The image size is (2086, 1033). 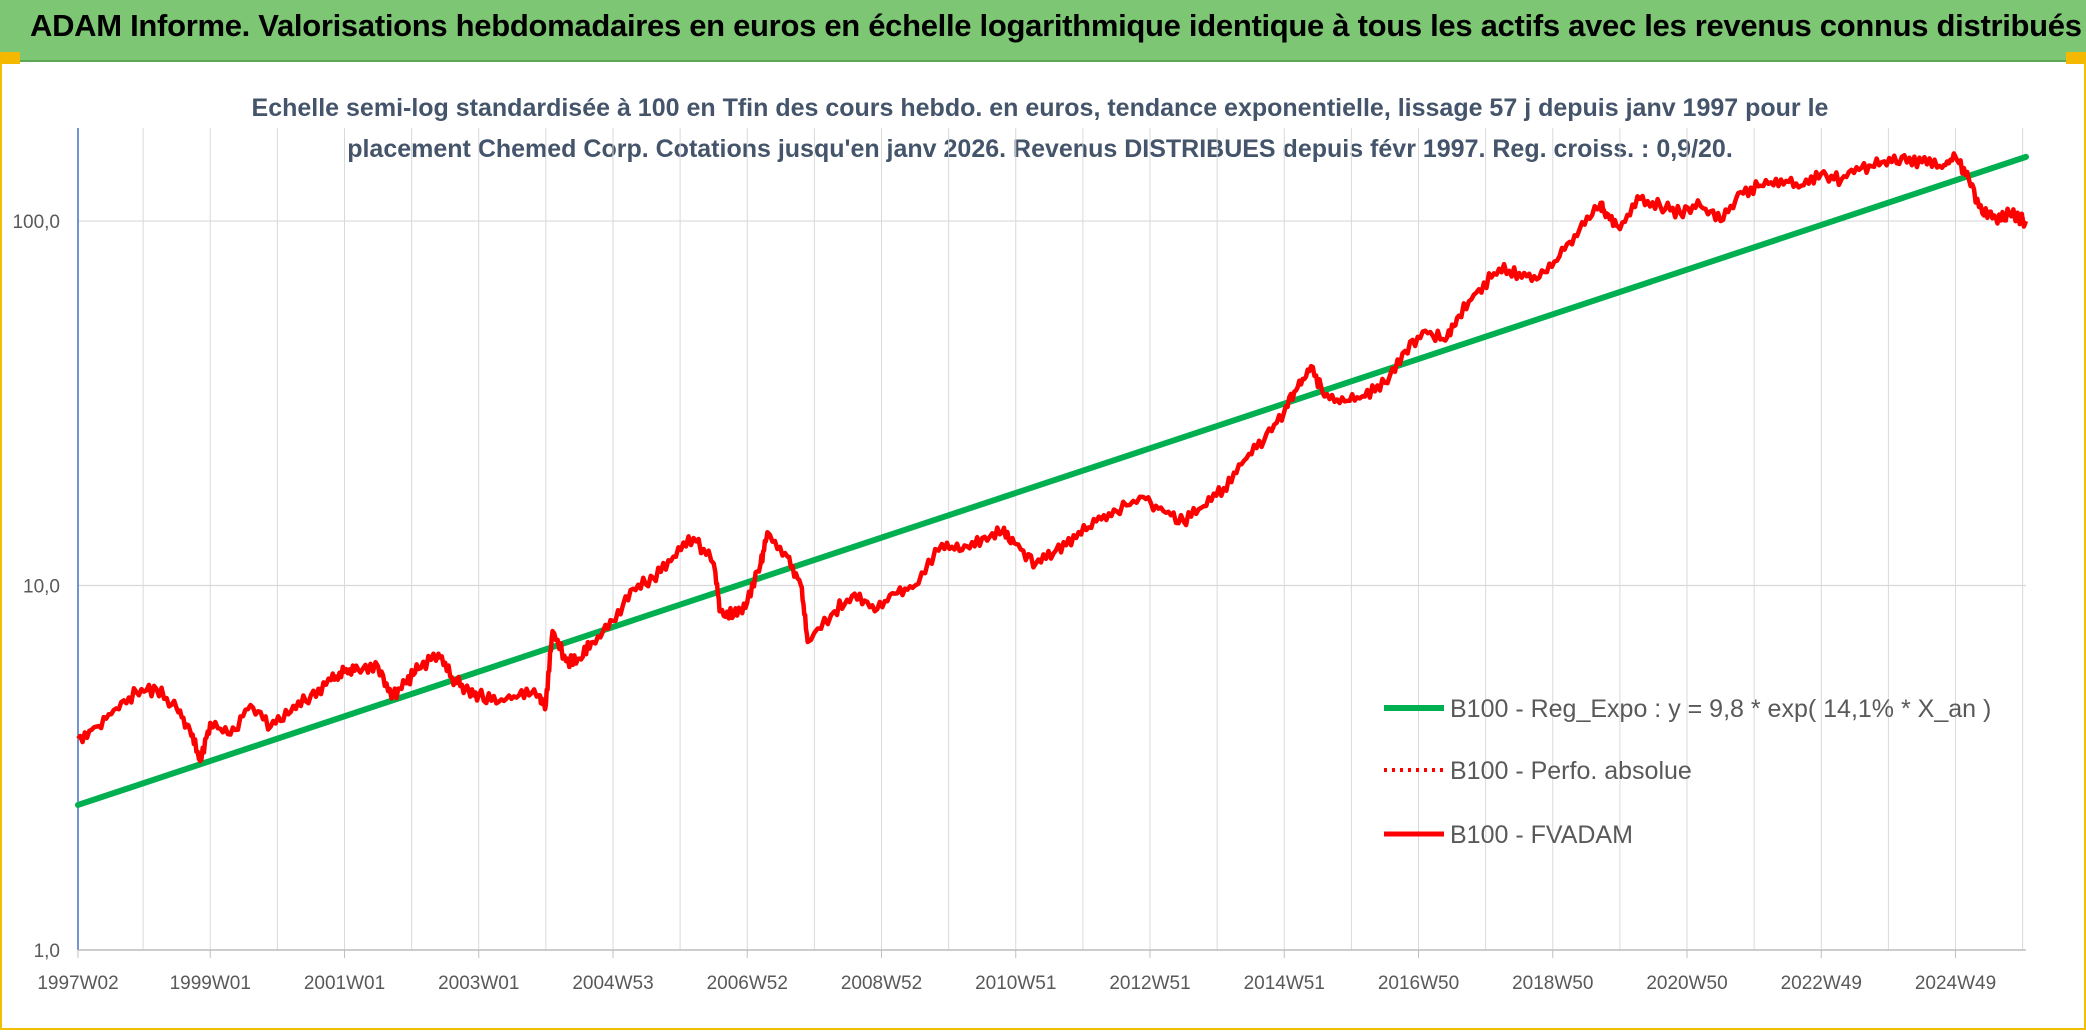 What do you see at coordinates (1541, 835) in the screenshot?
I see `legend-label-3: B100 - FVADAM` at bounding box center [1541, 835].